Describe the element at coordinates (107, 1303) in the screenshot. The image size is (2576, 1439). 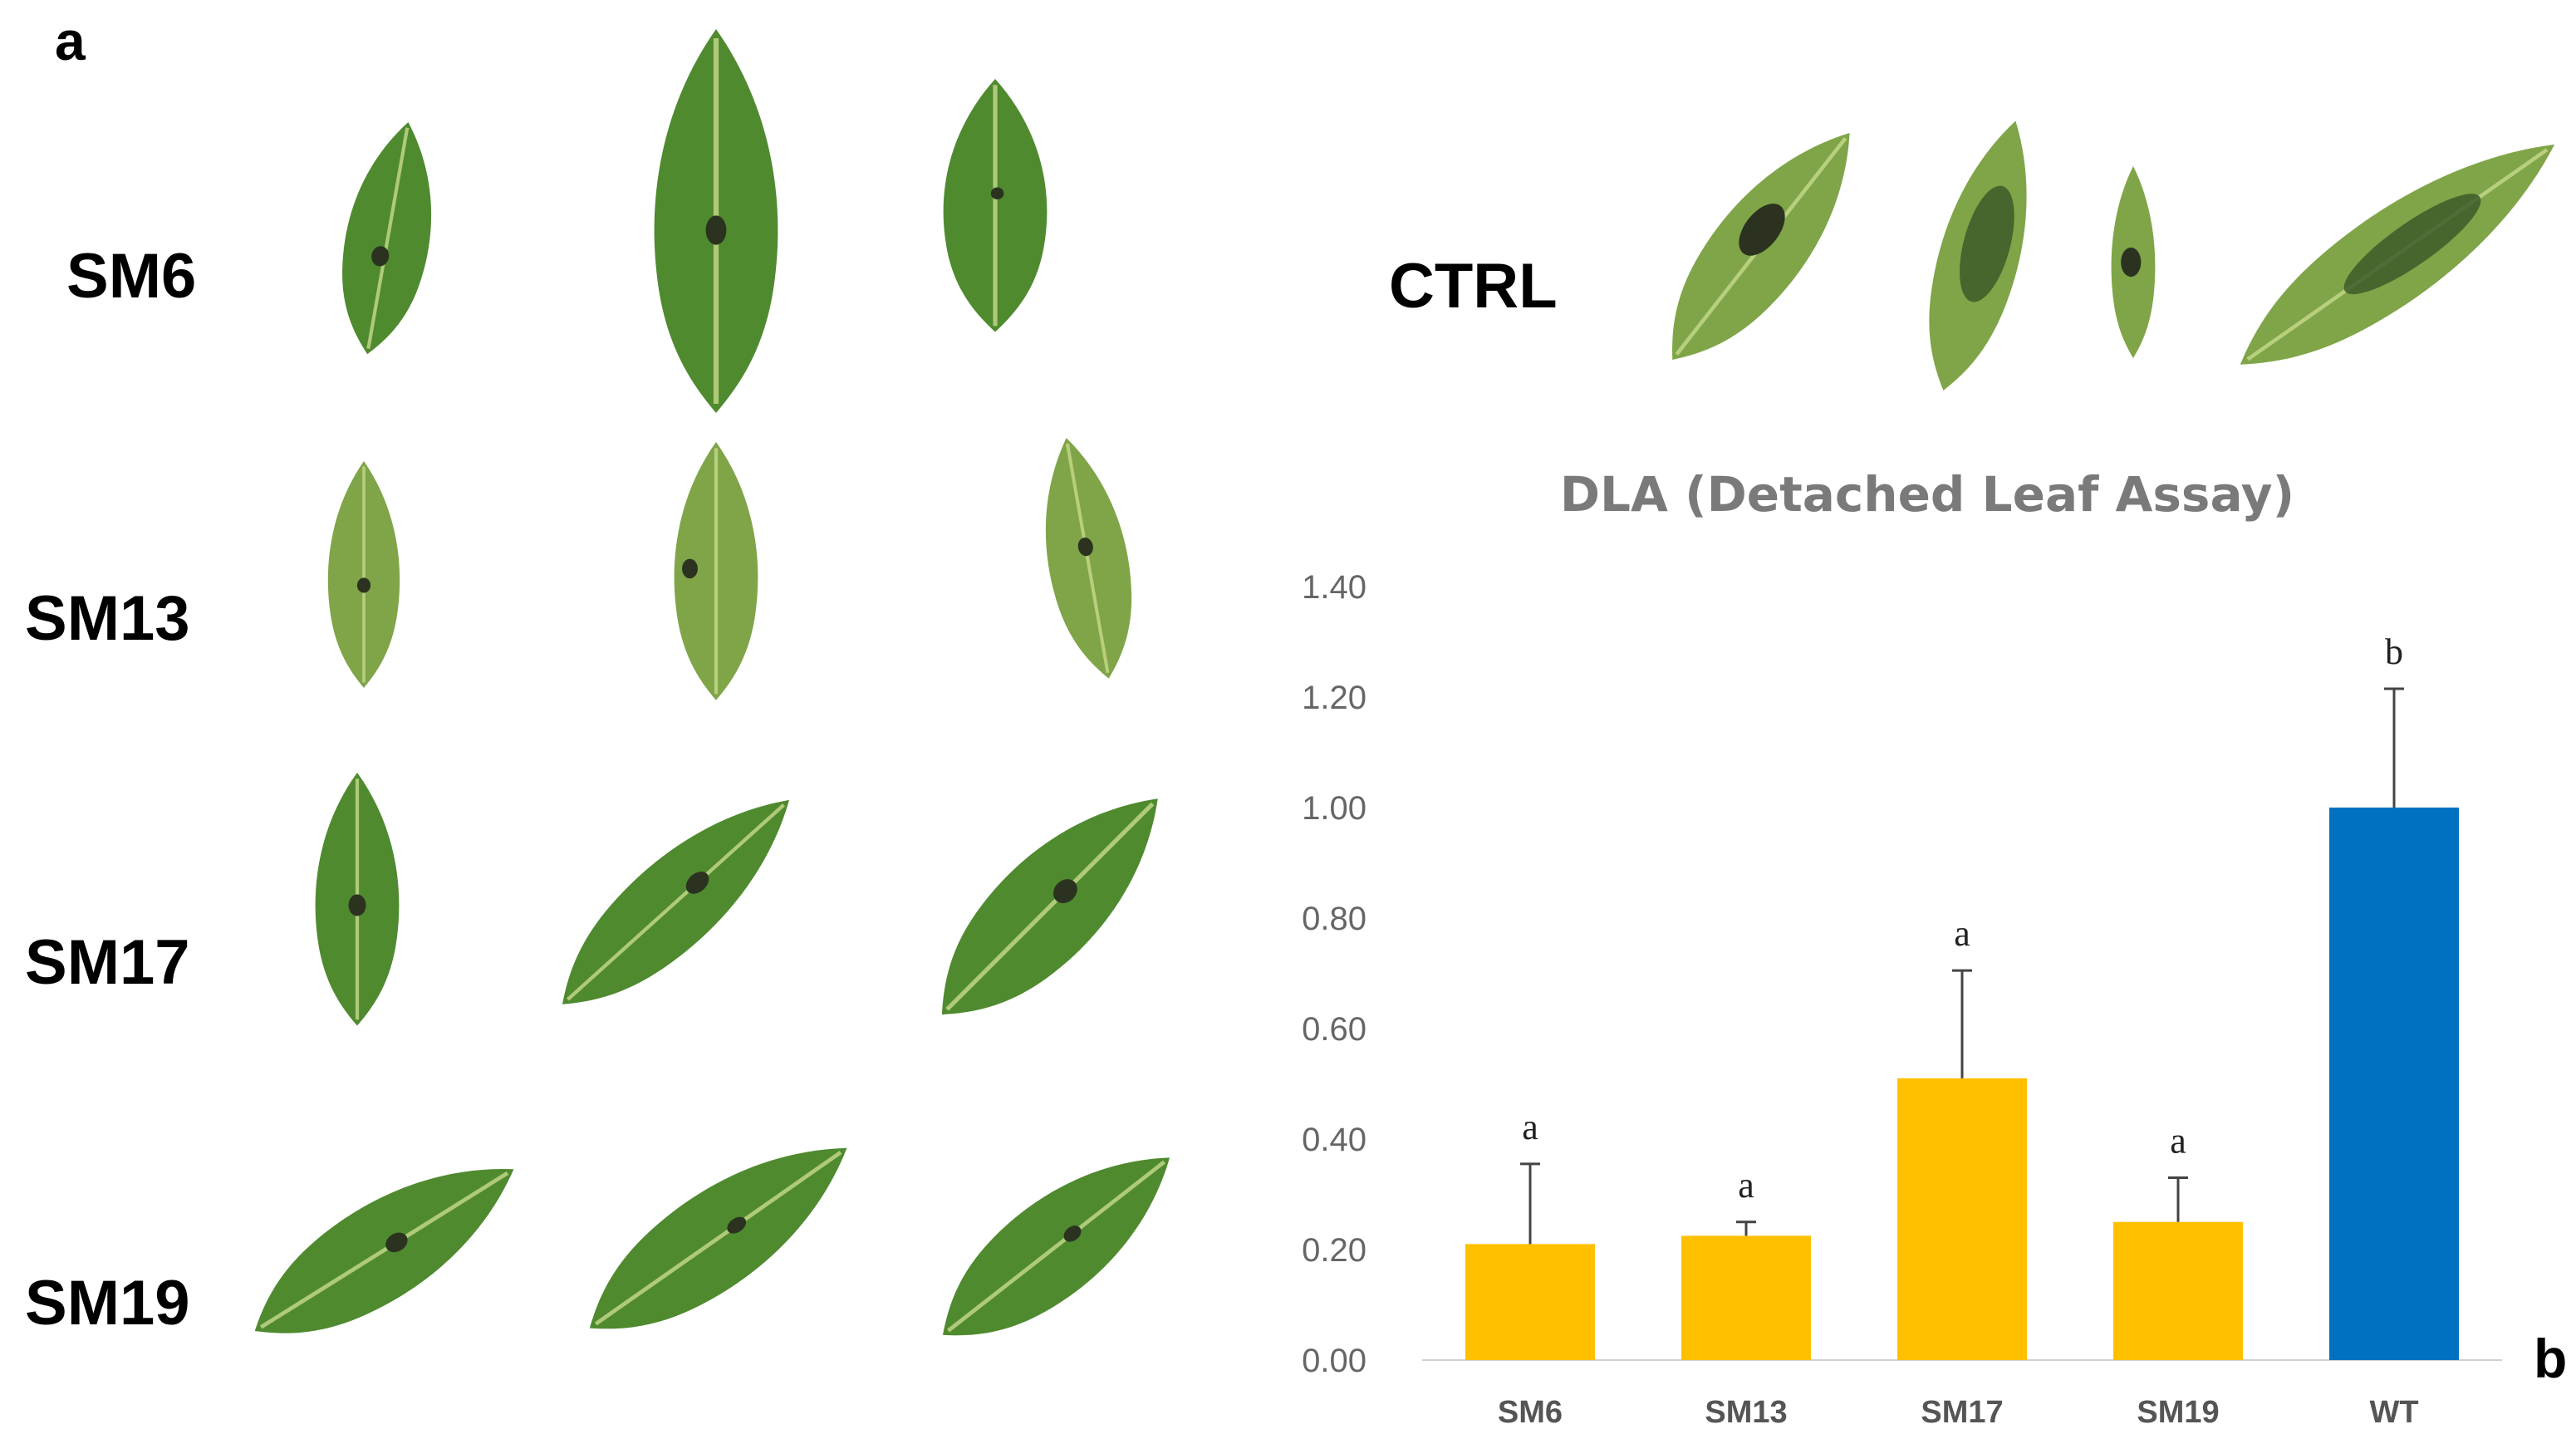
I see `row-label-sm19: SM19` at that location.